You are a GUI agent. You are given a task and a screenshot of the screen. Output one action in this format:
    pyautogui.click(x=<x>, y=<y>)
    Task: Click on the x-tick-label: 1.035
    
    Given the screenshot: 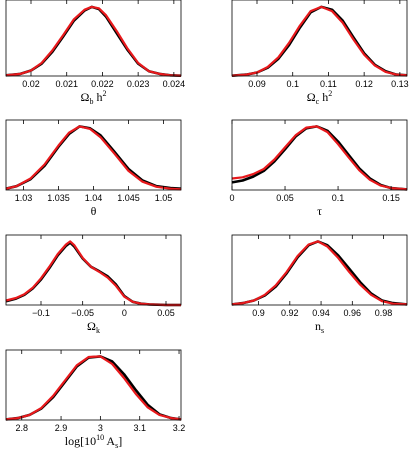 What is the action you would take?
    pyautogui.click(x=58, y=198)
    